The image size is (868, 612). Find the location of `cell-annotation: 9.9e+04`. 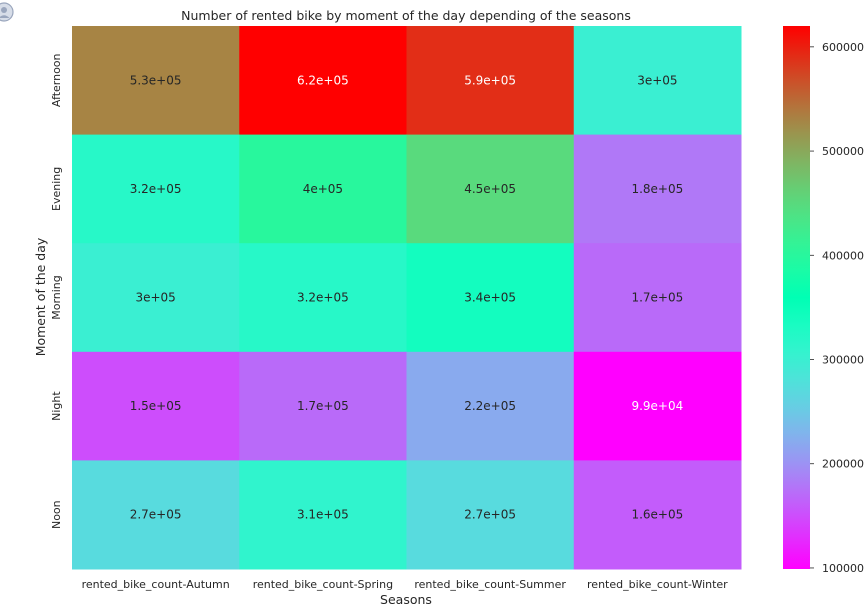

cell-annotation: 9.9e+04 is located at coordinates (657, 406).